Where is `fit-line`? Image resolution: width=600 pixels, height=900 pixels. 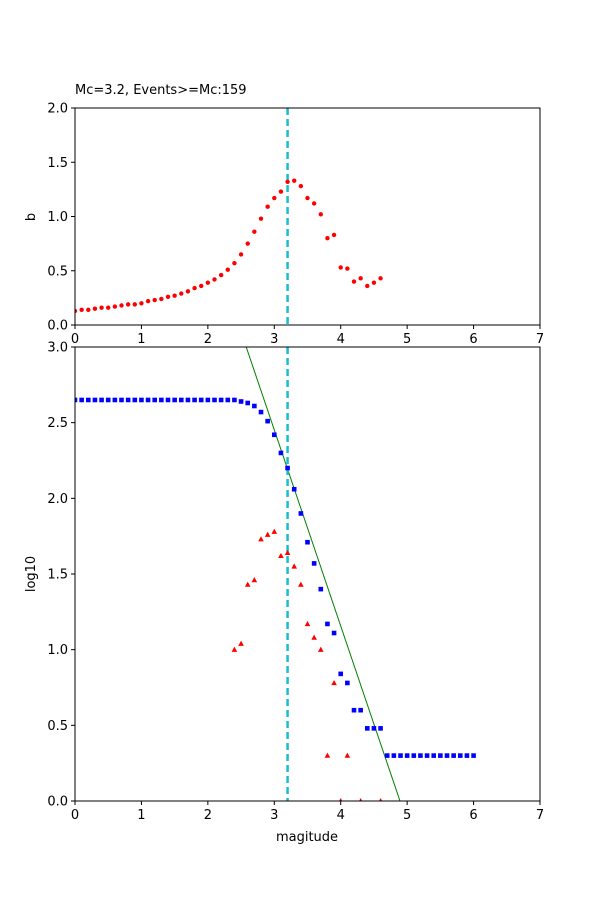 fit-line is located at coordinates (323, 574).